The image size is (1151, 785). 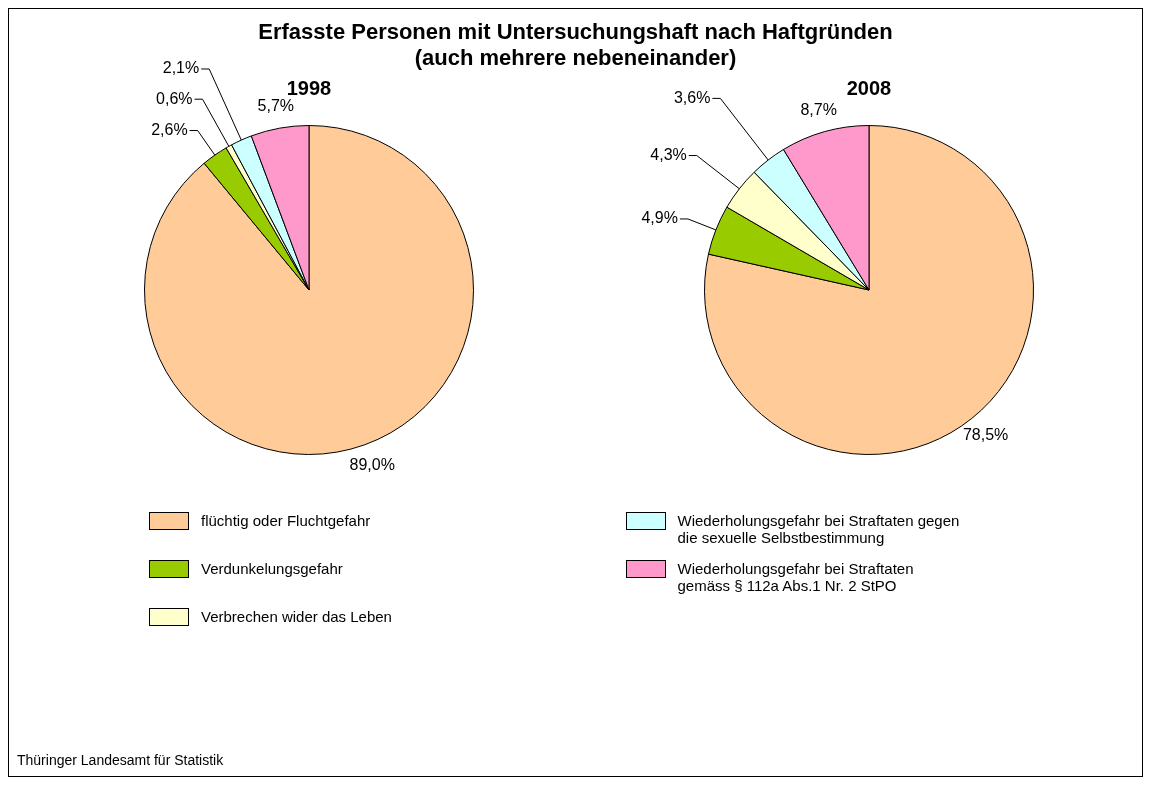 What do you see at coordinates (372, 464) in the screenshot?
I see `data-label: 89,0%` at bounding box center [372, 464].